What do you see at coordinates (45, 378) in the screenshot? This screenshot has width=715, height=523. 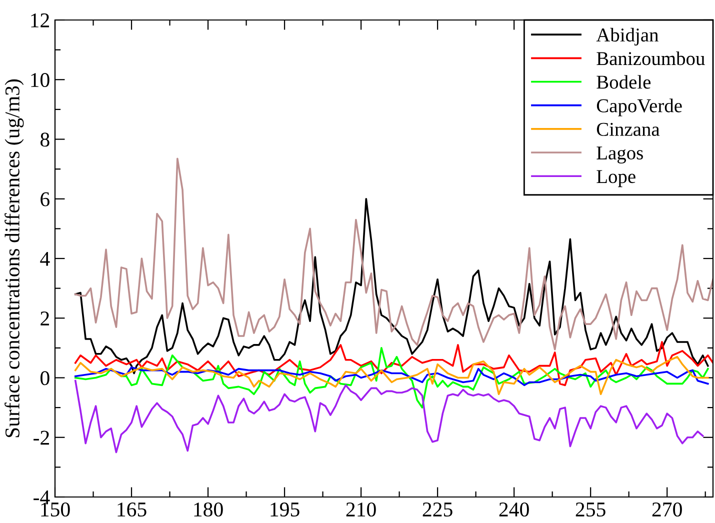 I see `y-tick-label: 0` at bounding box center [45, 378].